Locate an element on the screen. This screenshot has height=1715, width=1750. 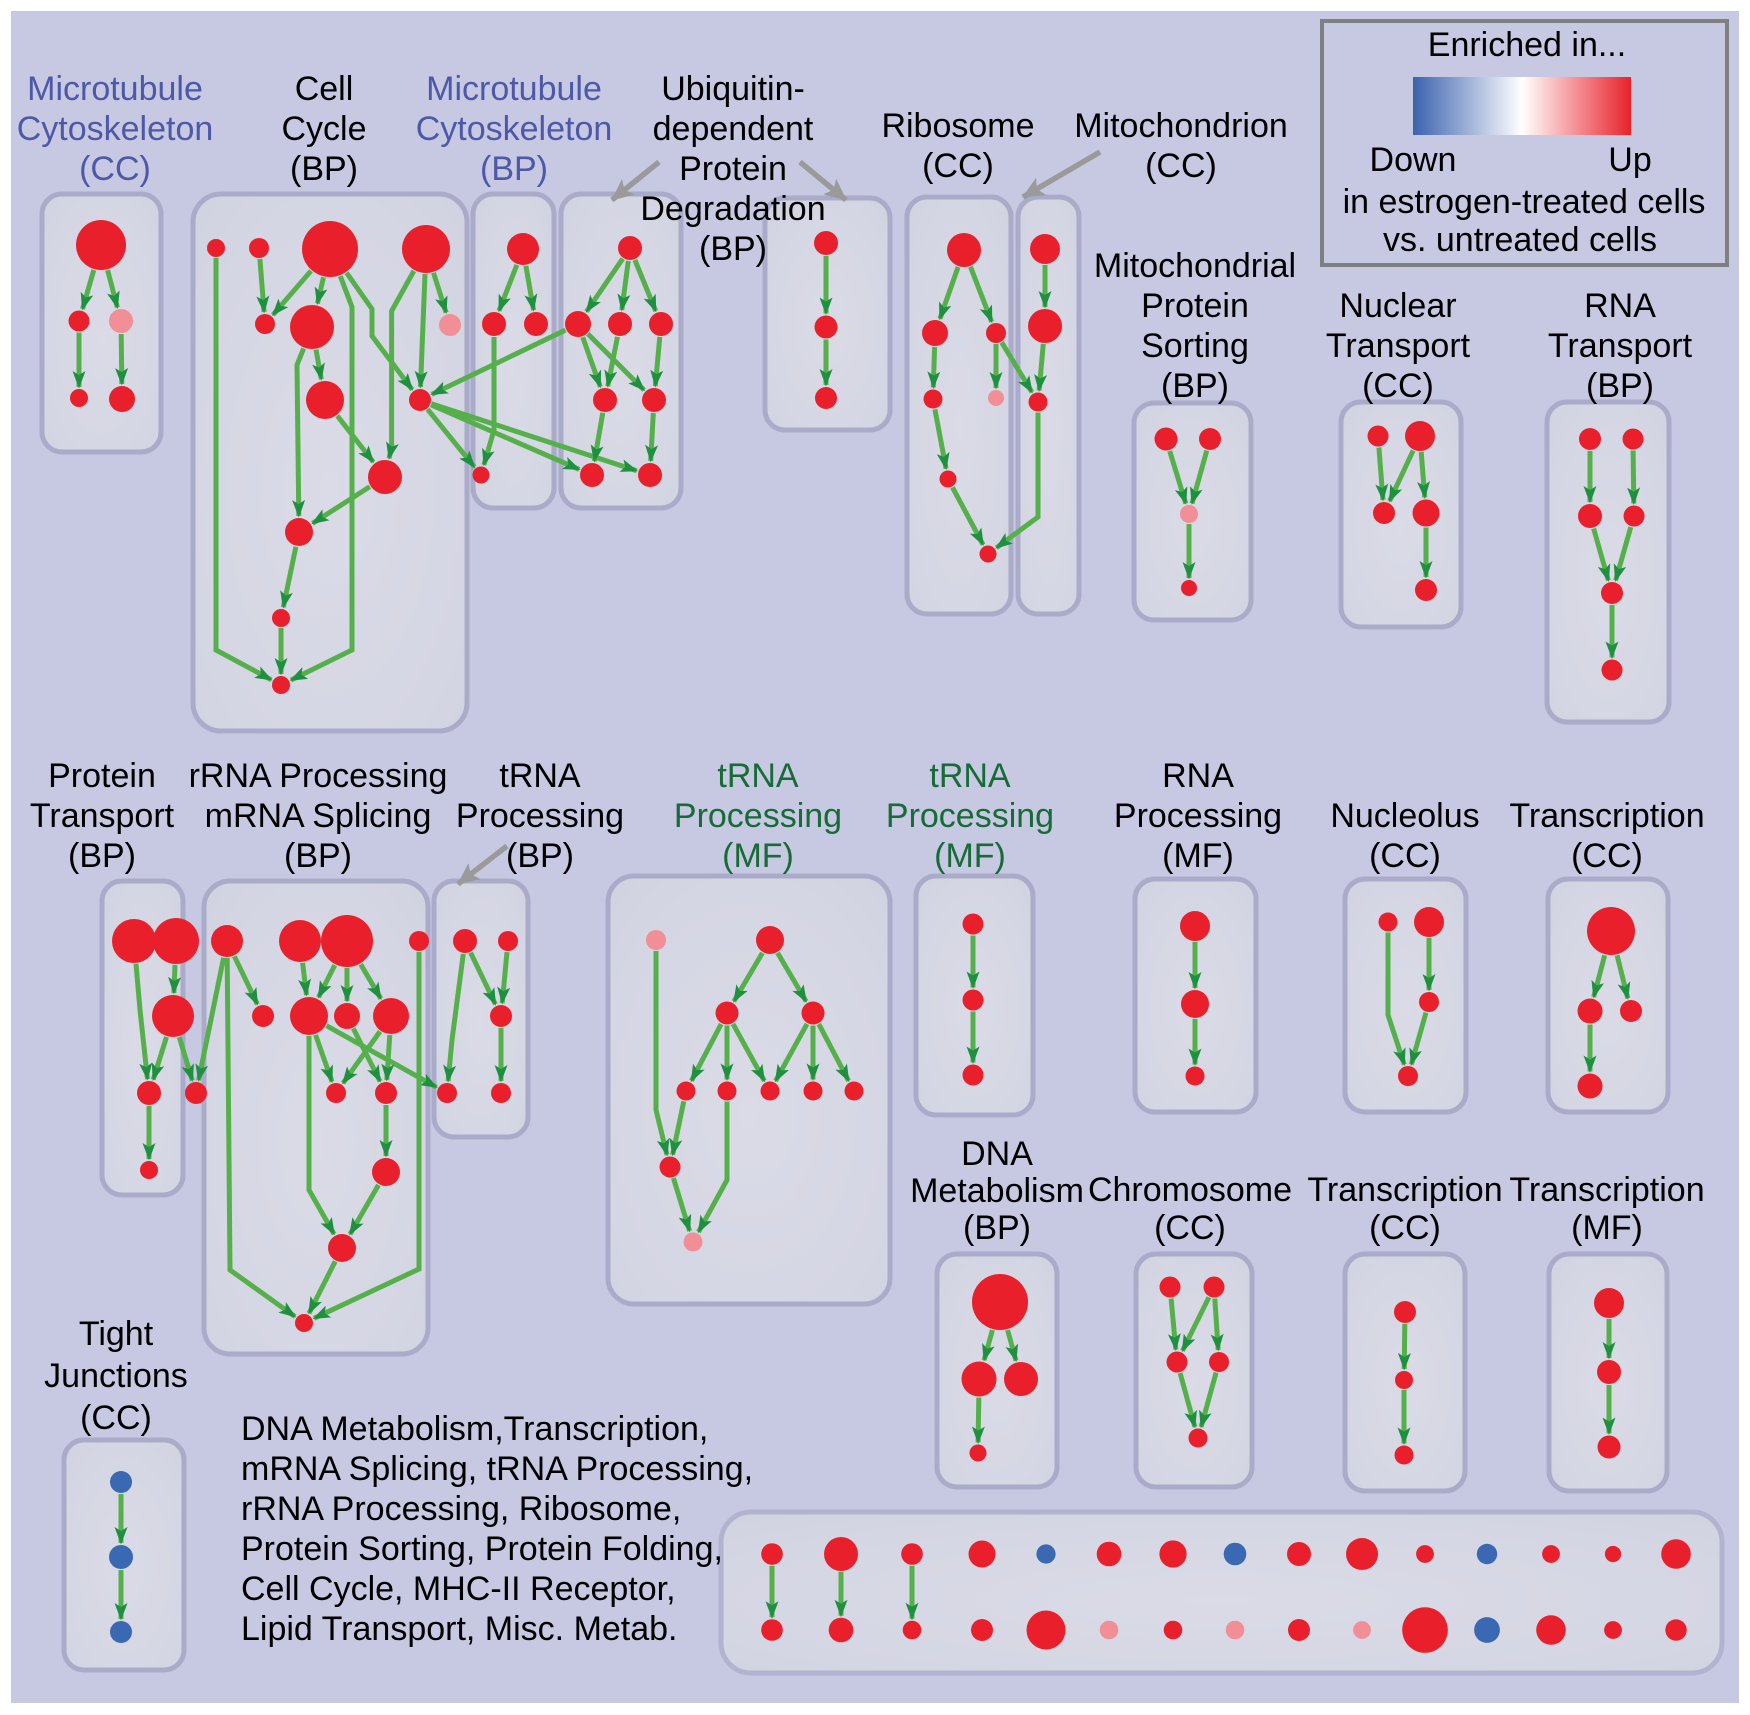
svg-text: Down is located at coordinates (1413, 160).